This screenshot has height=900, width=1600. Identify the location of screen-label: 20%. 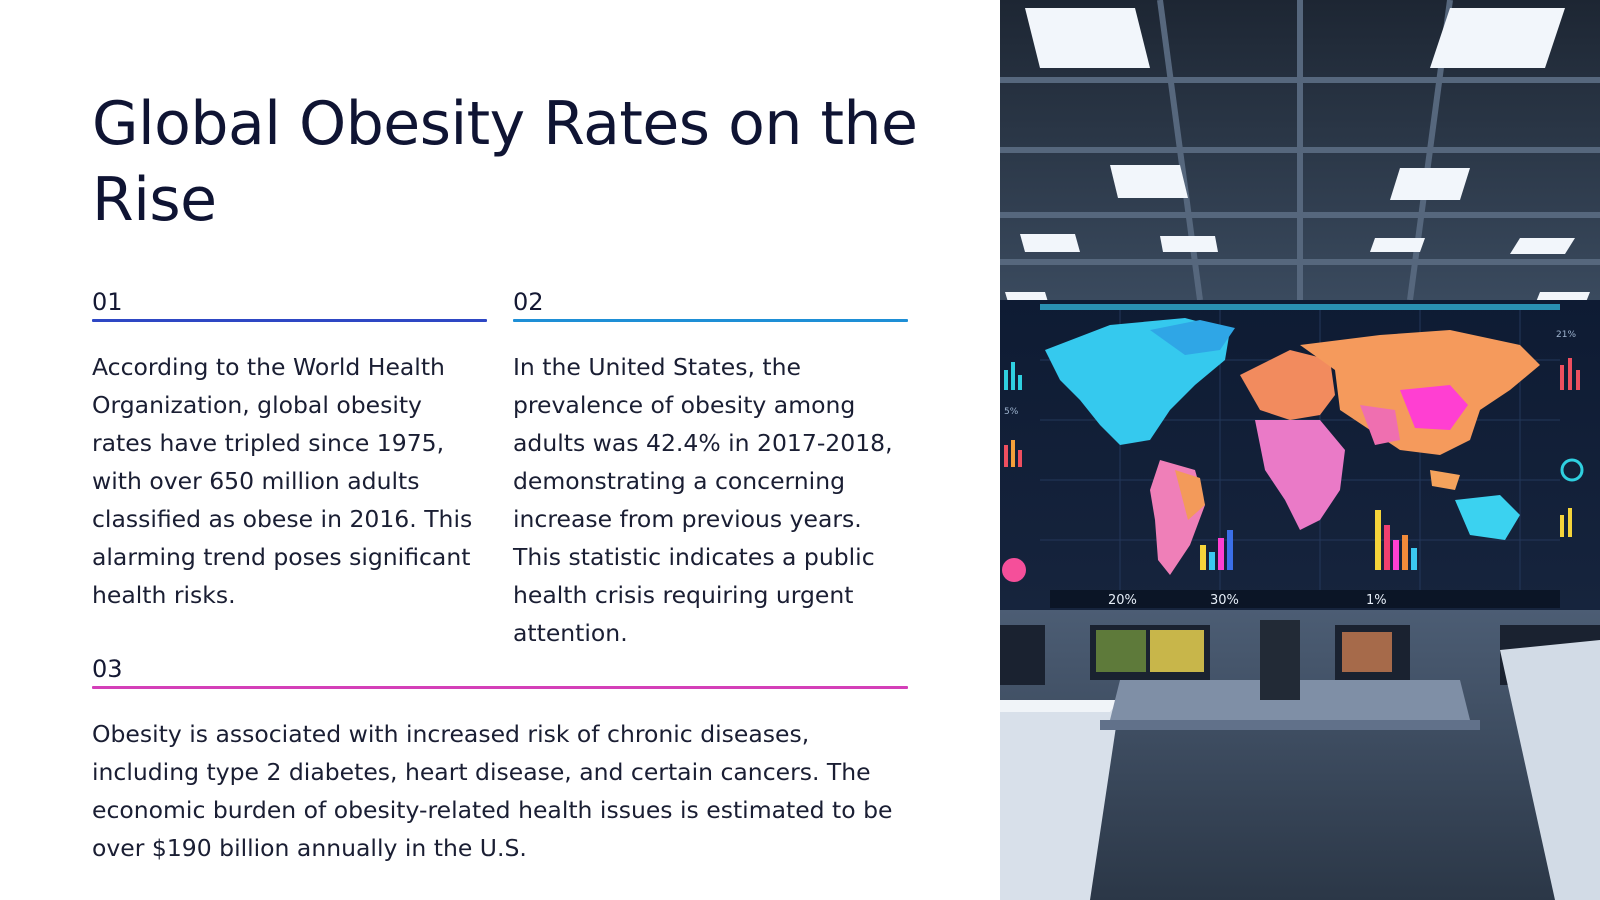
(1122, 600).